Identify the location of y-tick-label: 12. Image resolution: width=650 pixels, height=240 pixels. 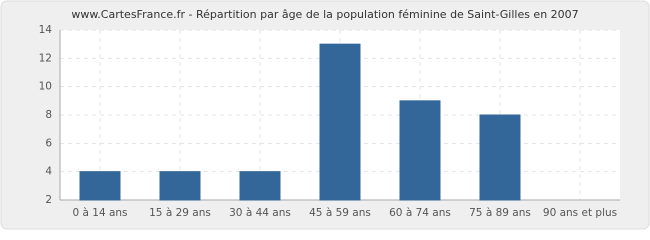
(45, 58).